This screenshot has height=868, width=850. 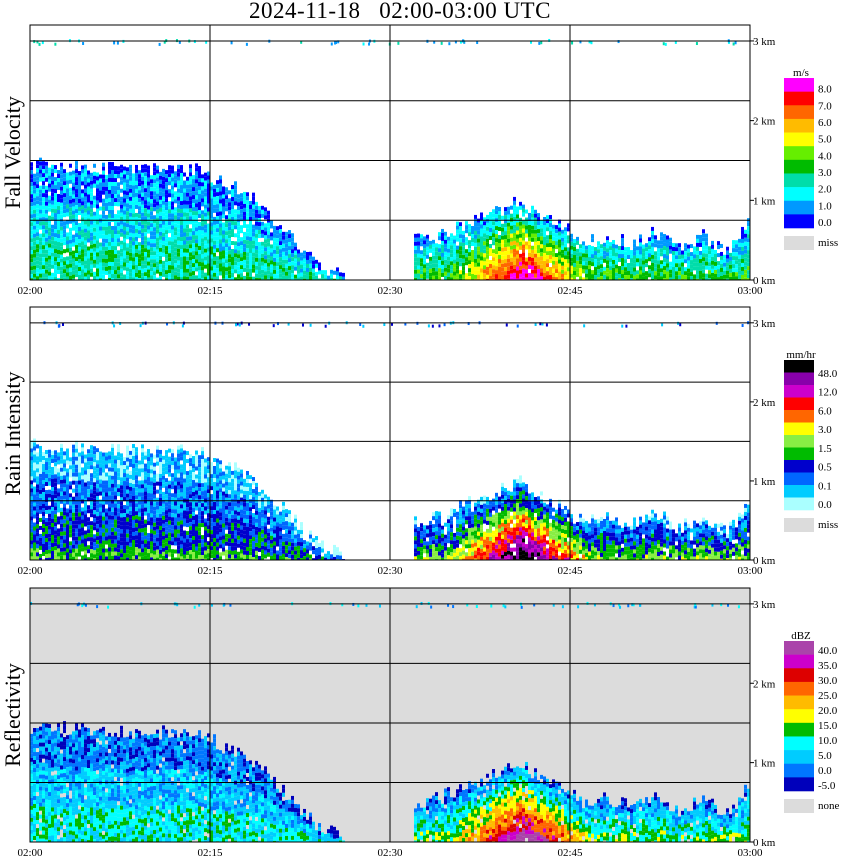 I want to click on colorbar-label: 1.0, so click(x=825, y=206).